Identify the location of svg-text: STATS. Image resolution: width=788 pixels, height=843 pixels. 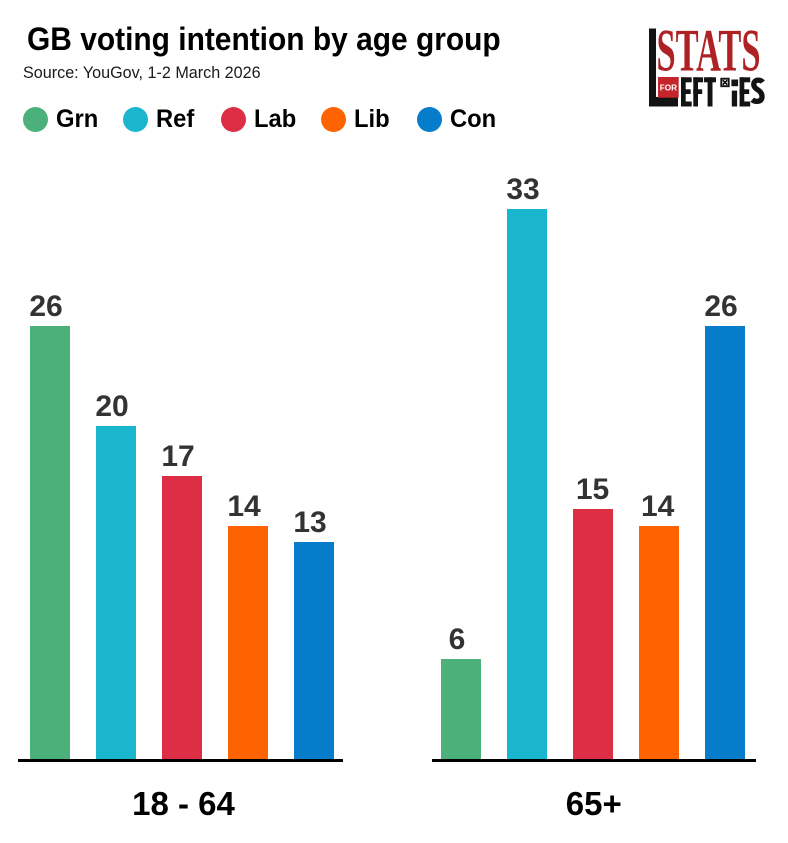
(709, 54).